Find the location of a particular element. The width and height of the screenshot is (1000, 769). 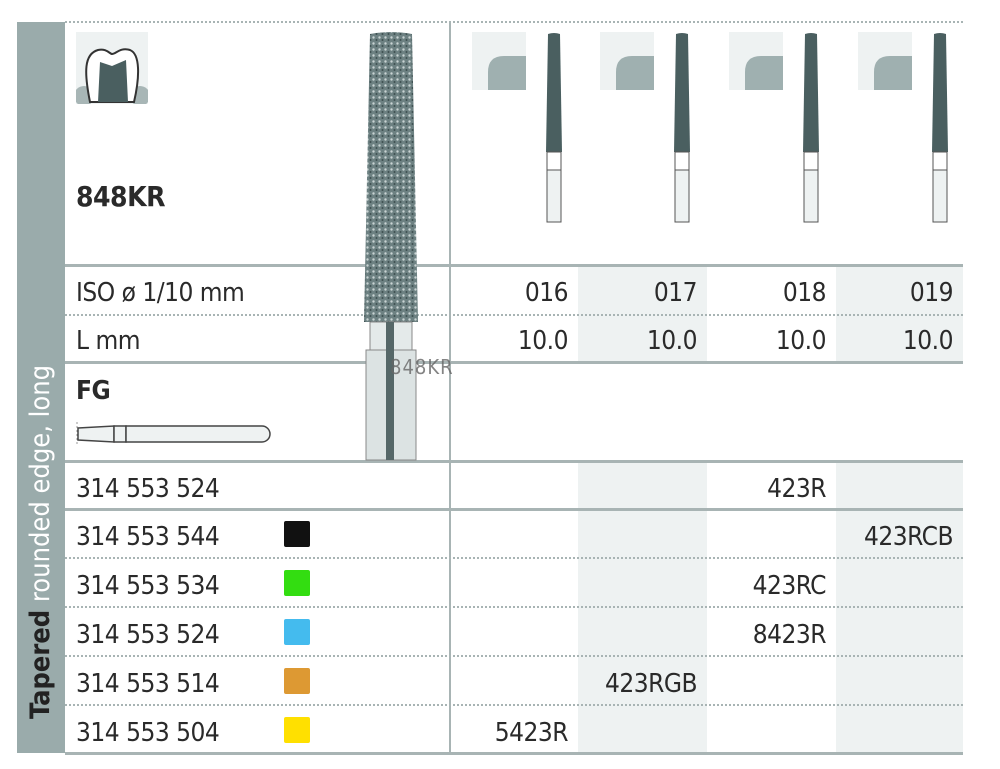

category-bold: Tapered is located at coordinates (40, 664).